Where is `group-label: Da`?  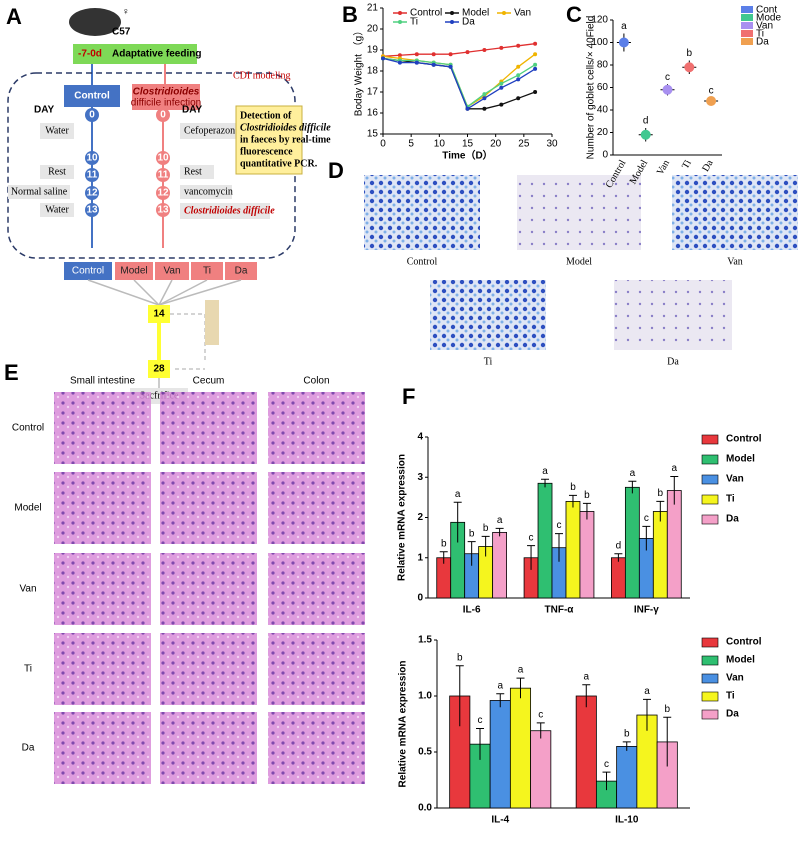
group-label: Da is located at coordinates (241, 271).